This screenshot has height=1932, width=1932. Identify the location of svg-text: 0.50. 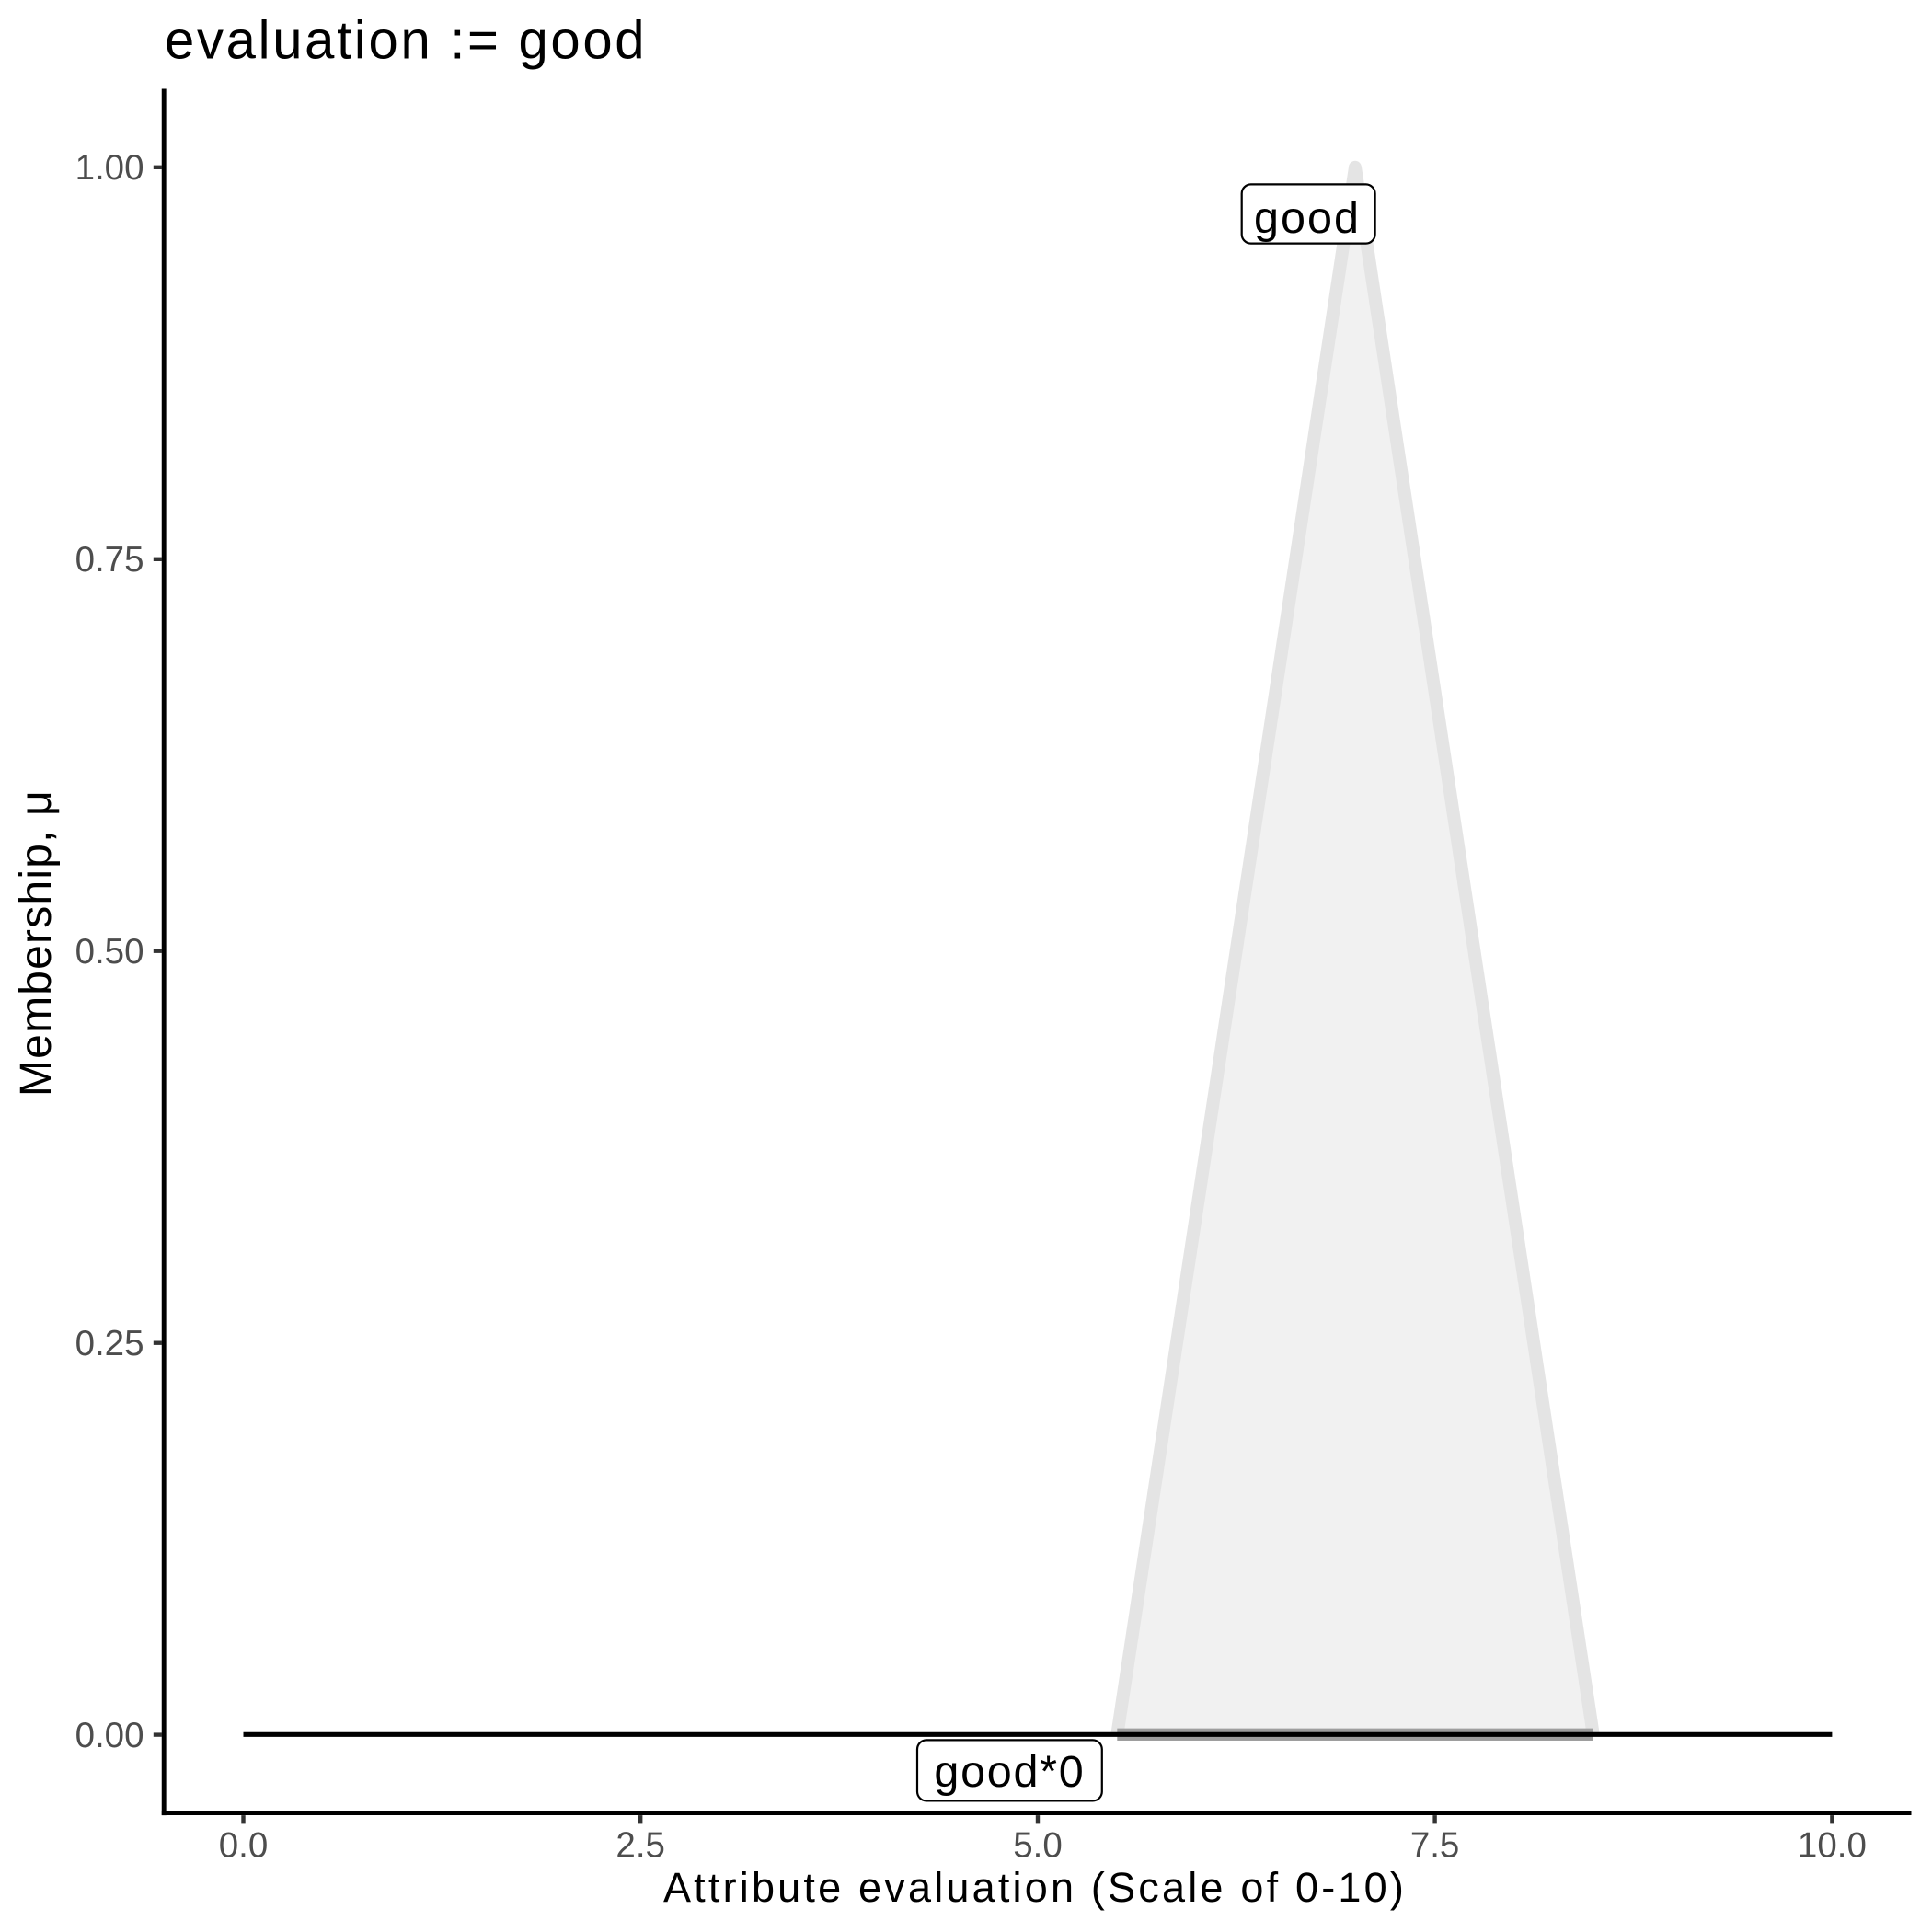
(109, 952).